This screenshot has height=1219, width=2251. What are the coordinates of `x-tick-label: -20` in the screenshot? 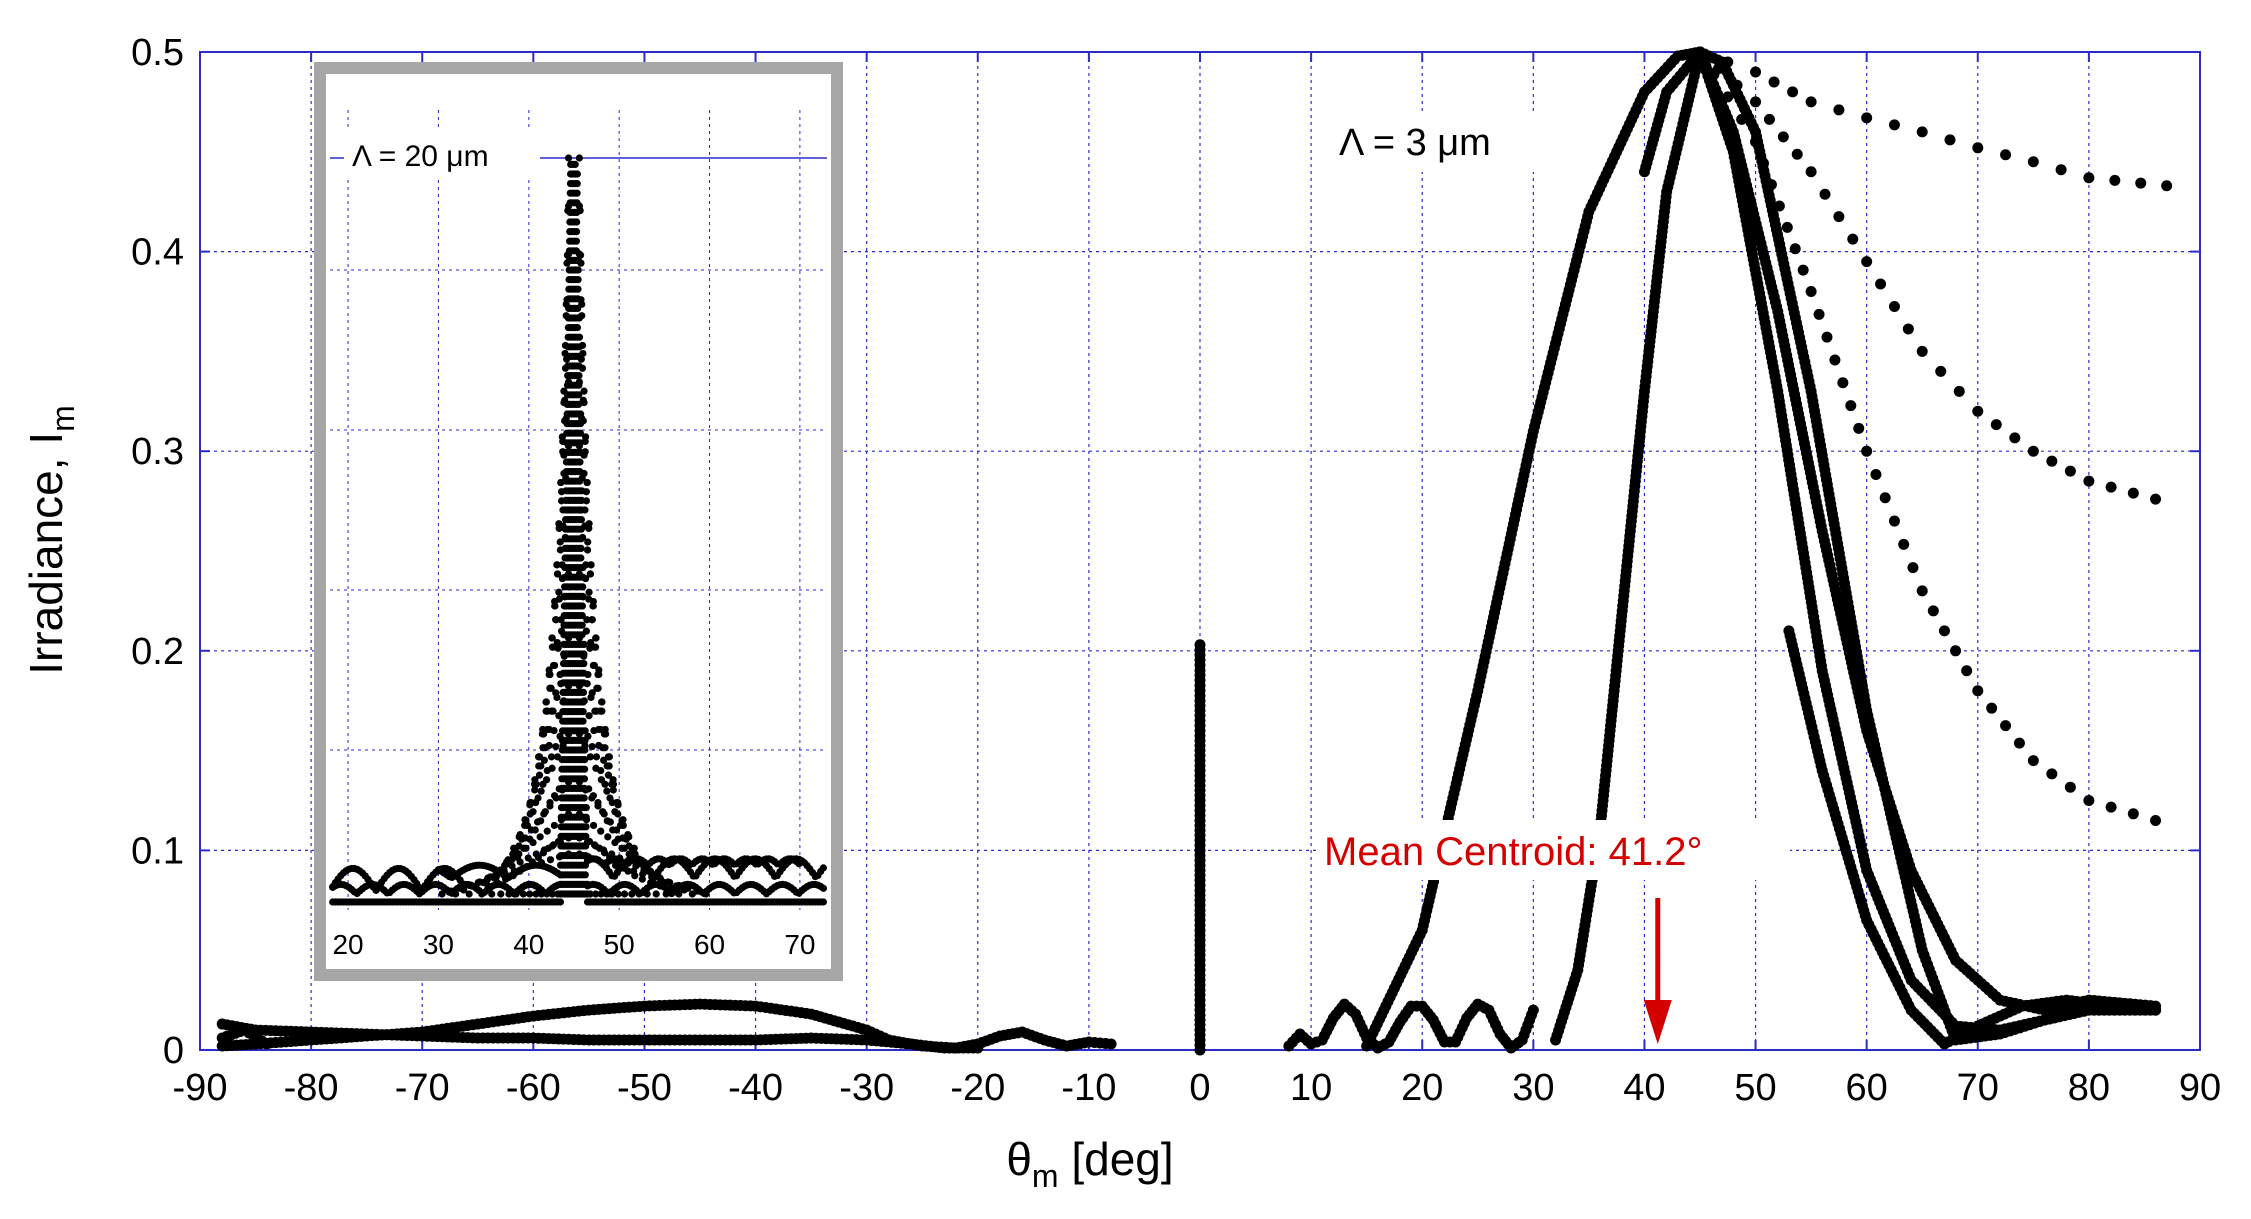 It's located at (977, 1088).